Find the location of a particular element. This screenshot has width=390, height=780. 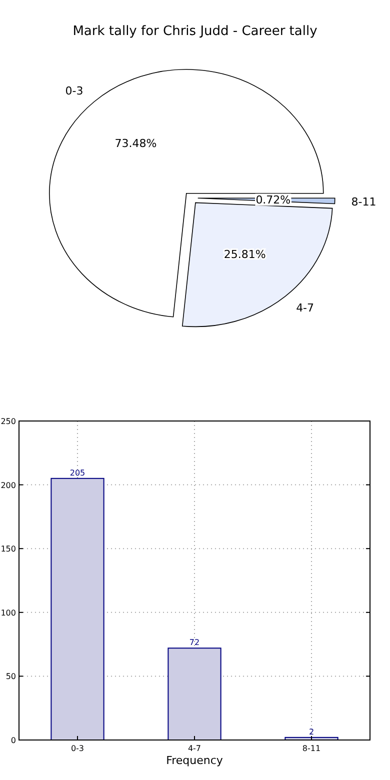

chart-title: Mark tally for Chris Judd - Career tally is located at coordinates (195, 31).